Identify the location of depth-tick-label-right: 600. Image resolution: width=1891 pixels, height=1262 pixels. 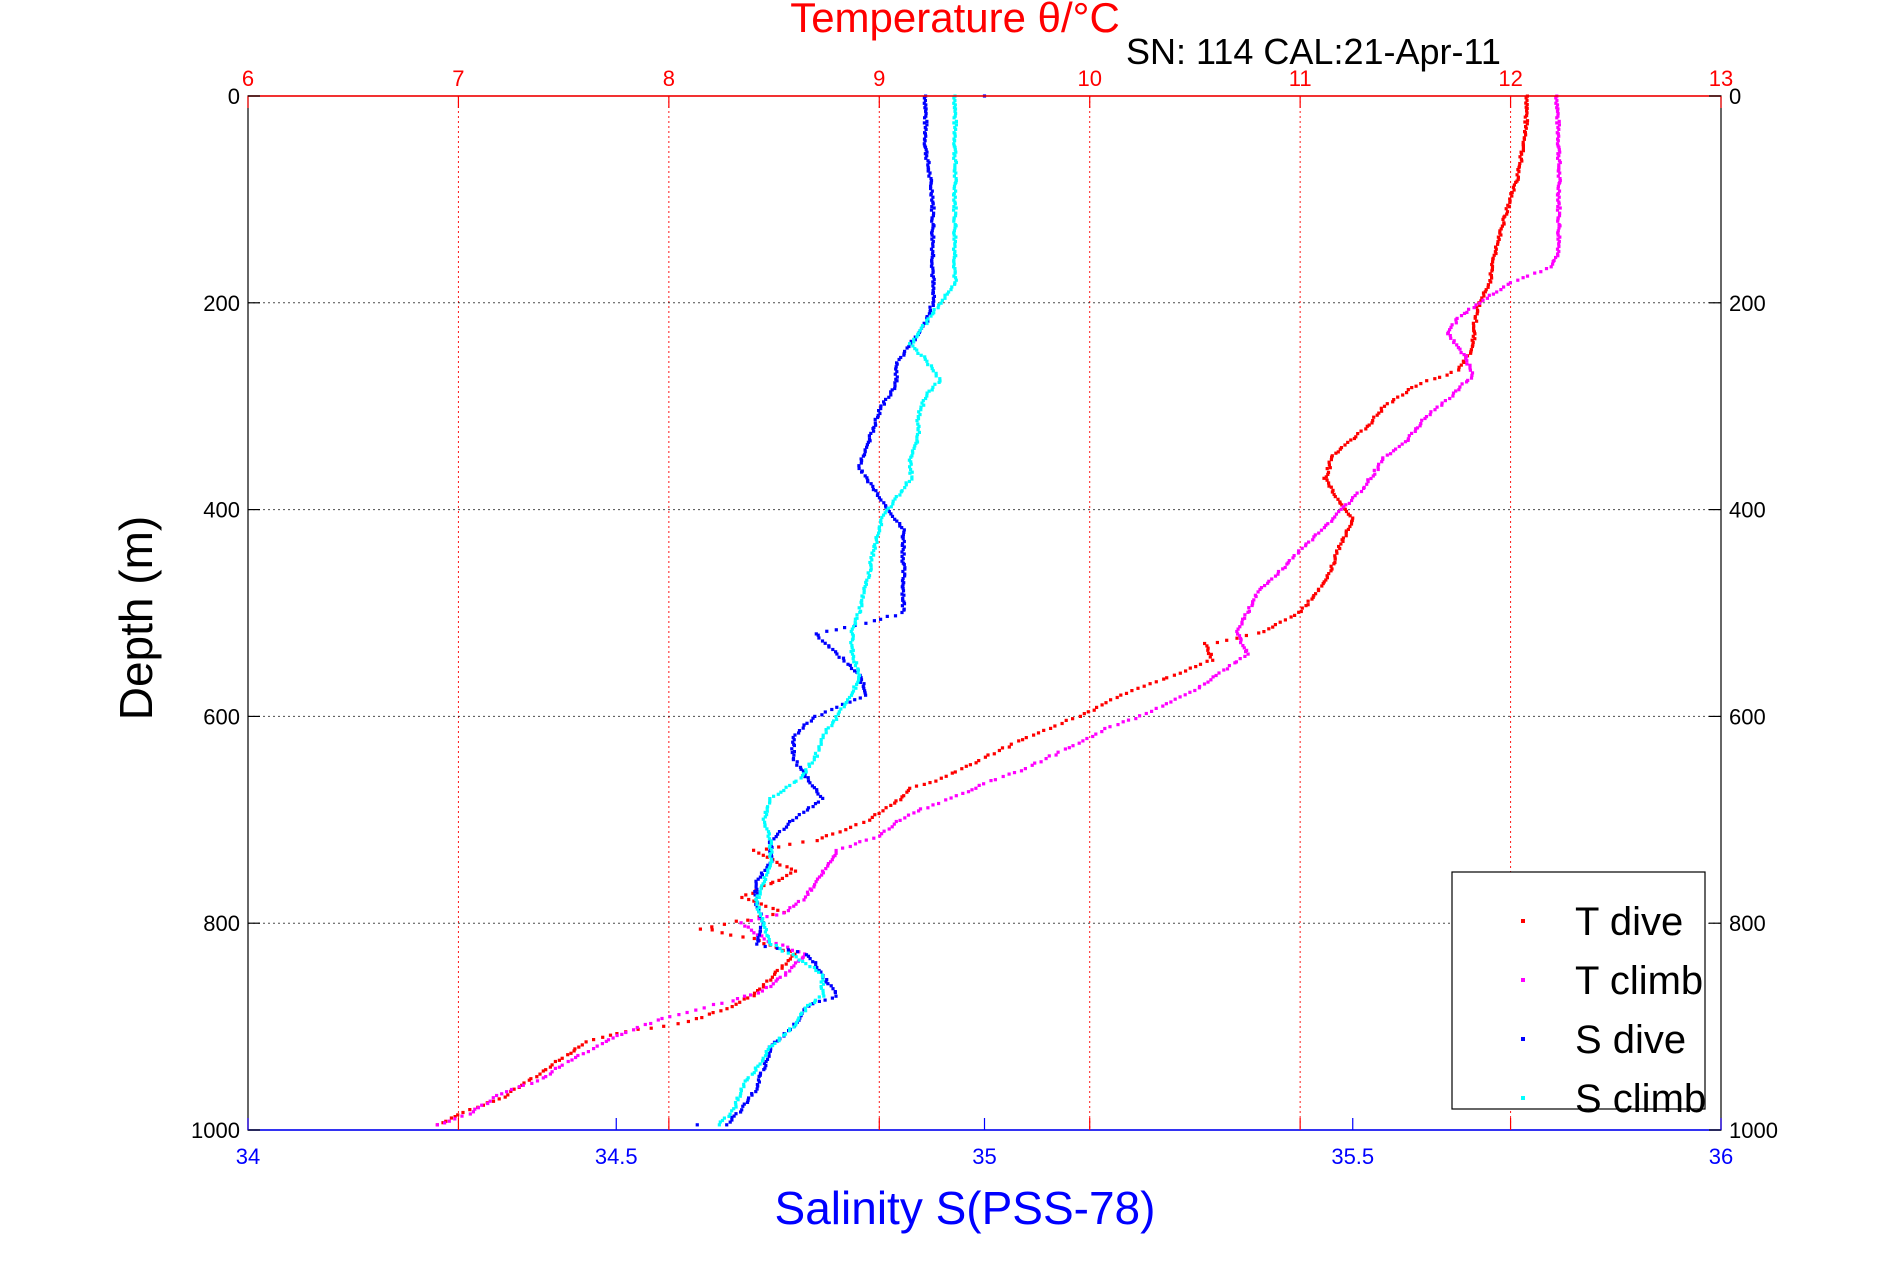
(1747, 716).